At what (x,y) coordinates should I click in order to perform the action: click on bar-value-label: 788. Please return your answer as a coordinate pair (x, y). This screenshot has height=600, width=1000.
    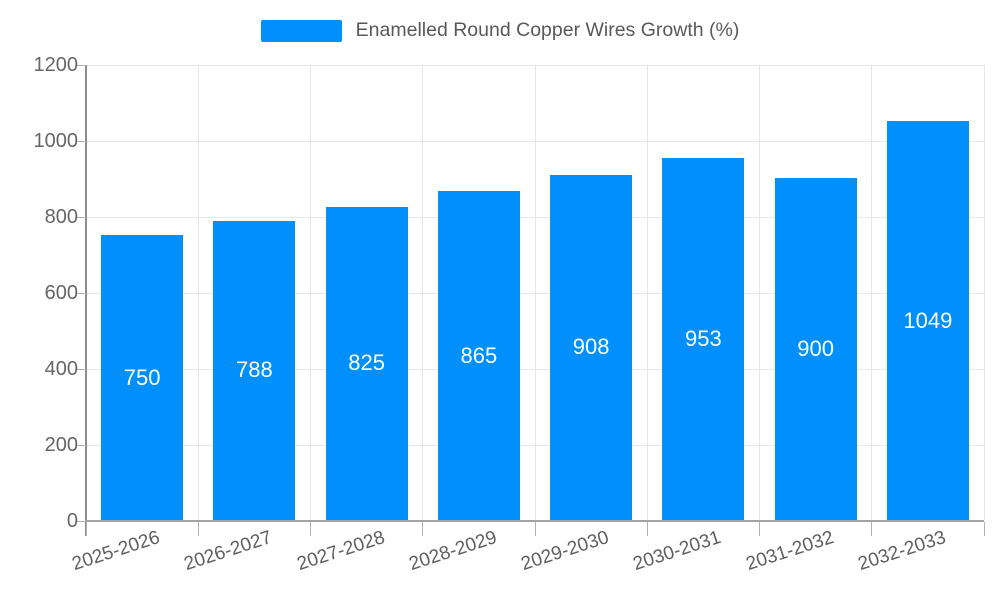
    Looking at the image, I should click on (254, 370).